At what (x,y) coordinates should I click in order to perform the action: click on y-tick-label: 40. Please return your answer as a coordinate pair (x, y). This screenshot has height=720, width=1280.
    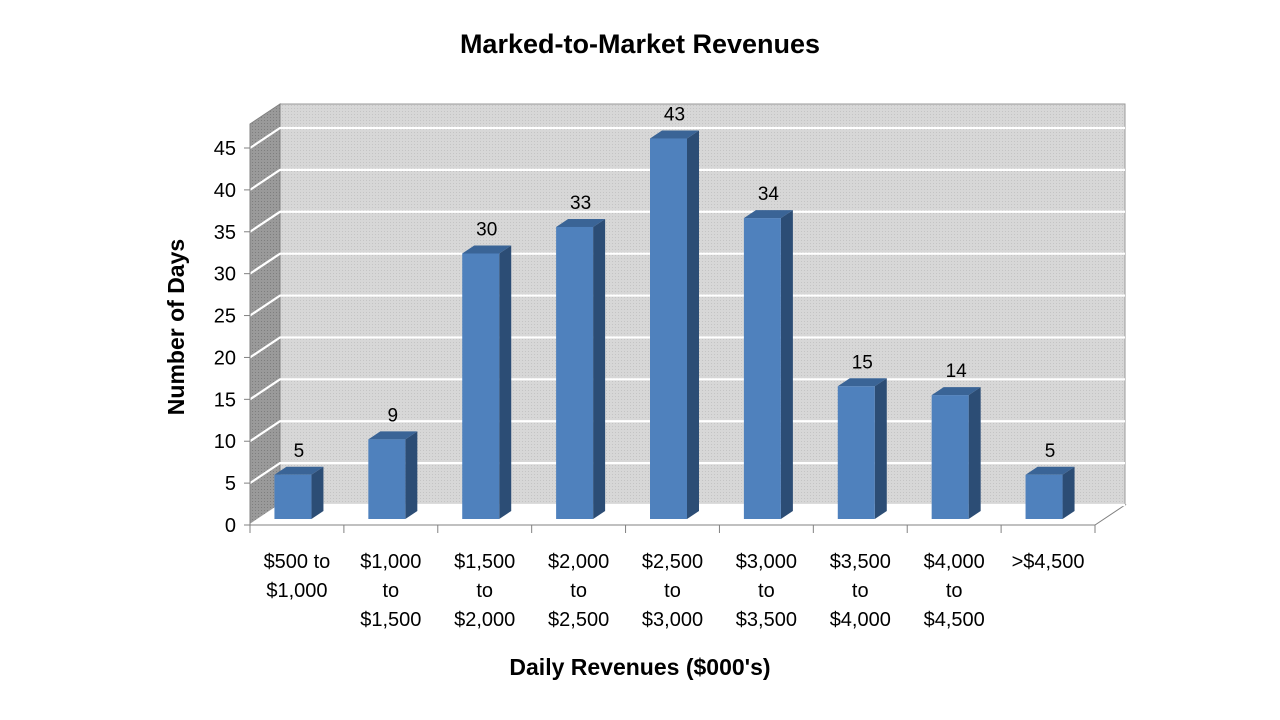
    Looking at the image, I should click on (225, 191).